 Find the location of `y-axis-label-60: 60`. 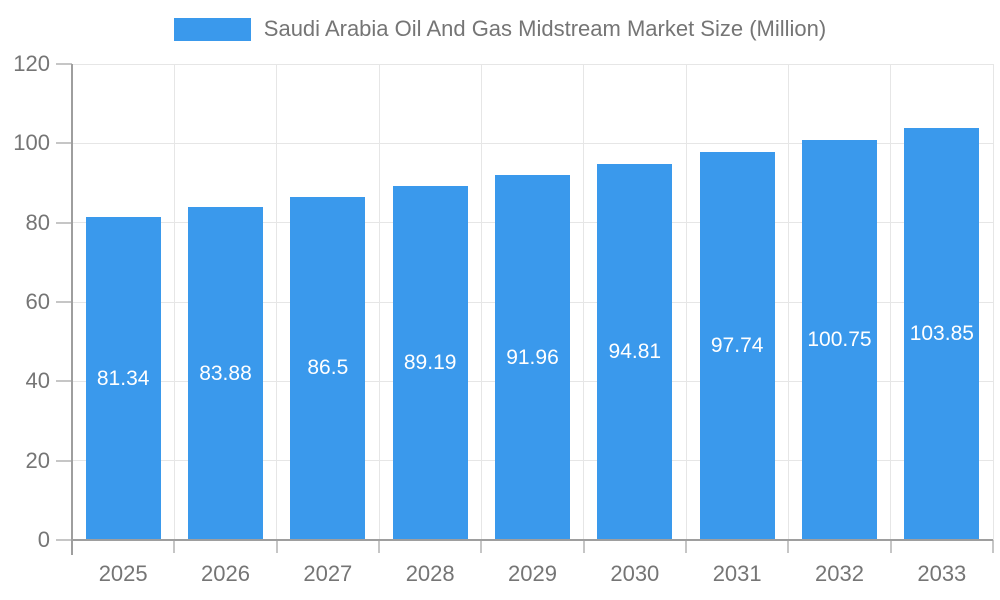

y-axis-label-60: 60 is located at coordinates (37, 301).